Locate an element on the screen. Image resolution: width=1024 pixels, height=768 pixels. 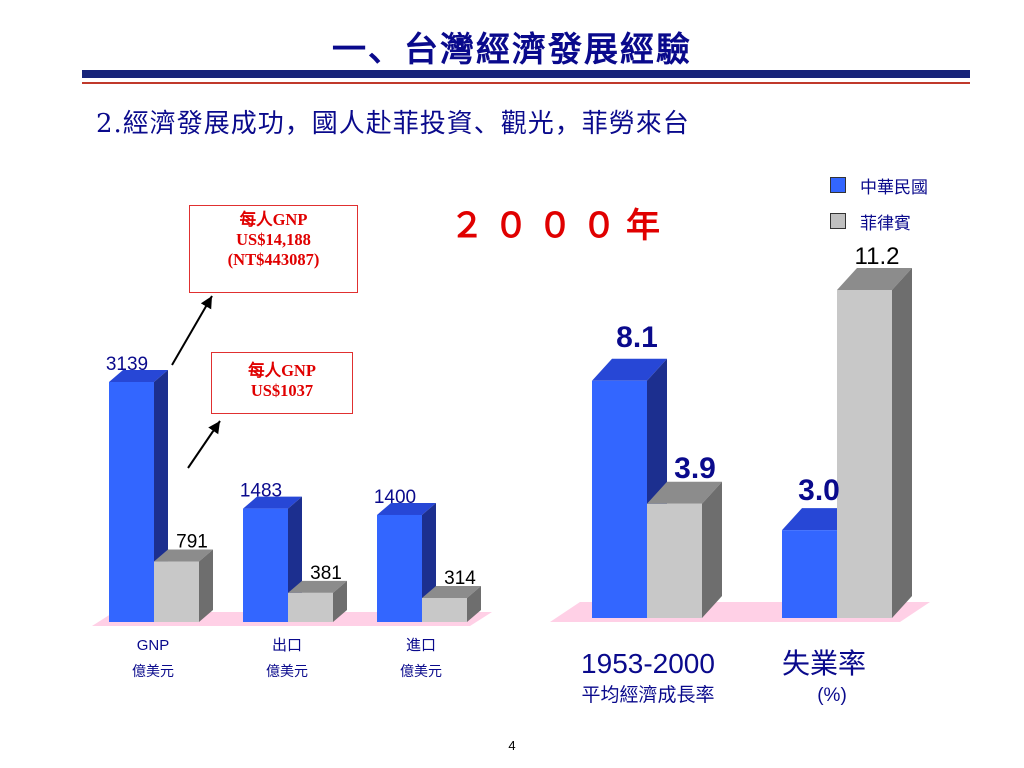
legend-label-taiwan: 中華民國 is located at coordinates (894, 187).